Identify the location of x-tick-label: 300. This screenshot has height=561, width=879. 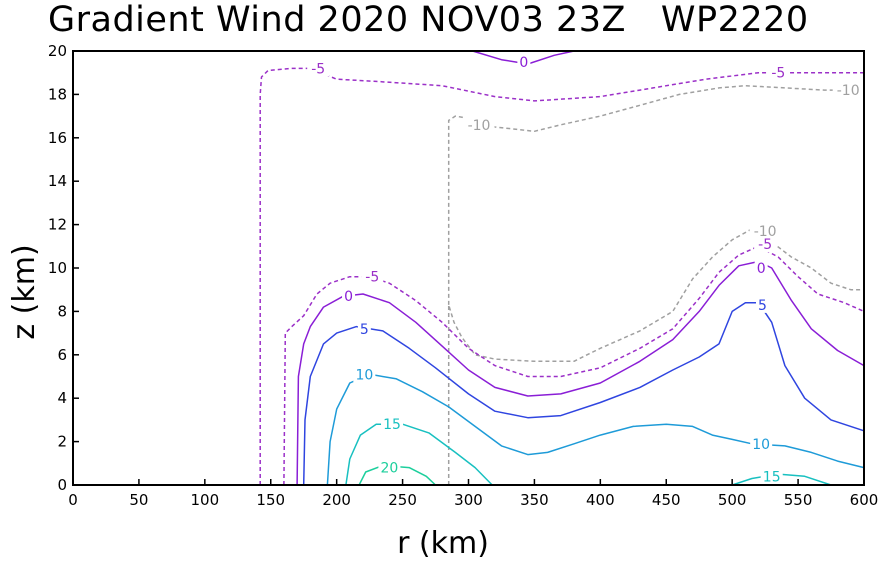
(468, 500).